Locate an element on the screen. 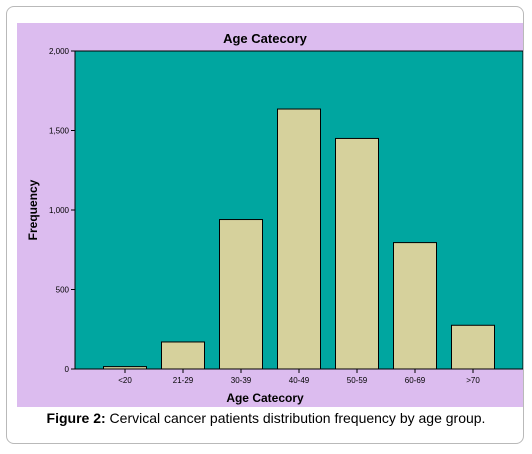 The image size is (532, 454). y-axis: 0 500 1,000 1,500 2,000 is located at coordinates (62, 210).